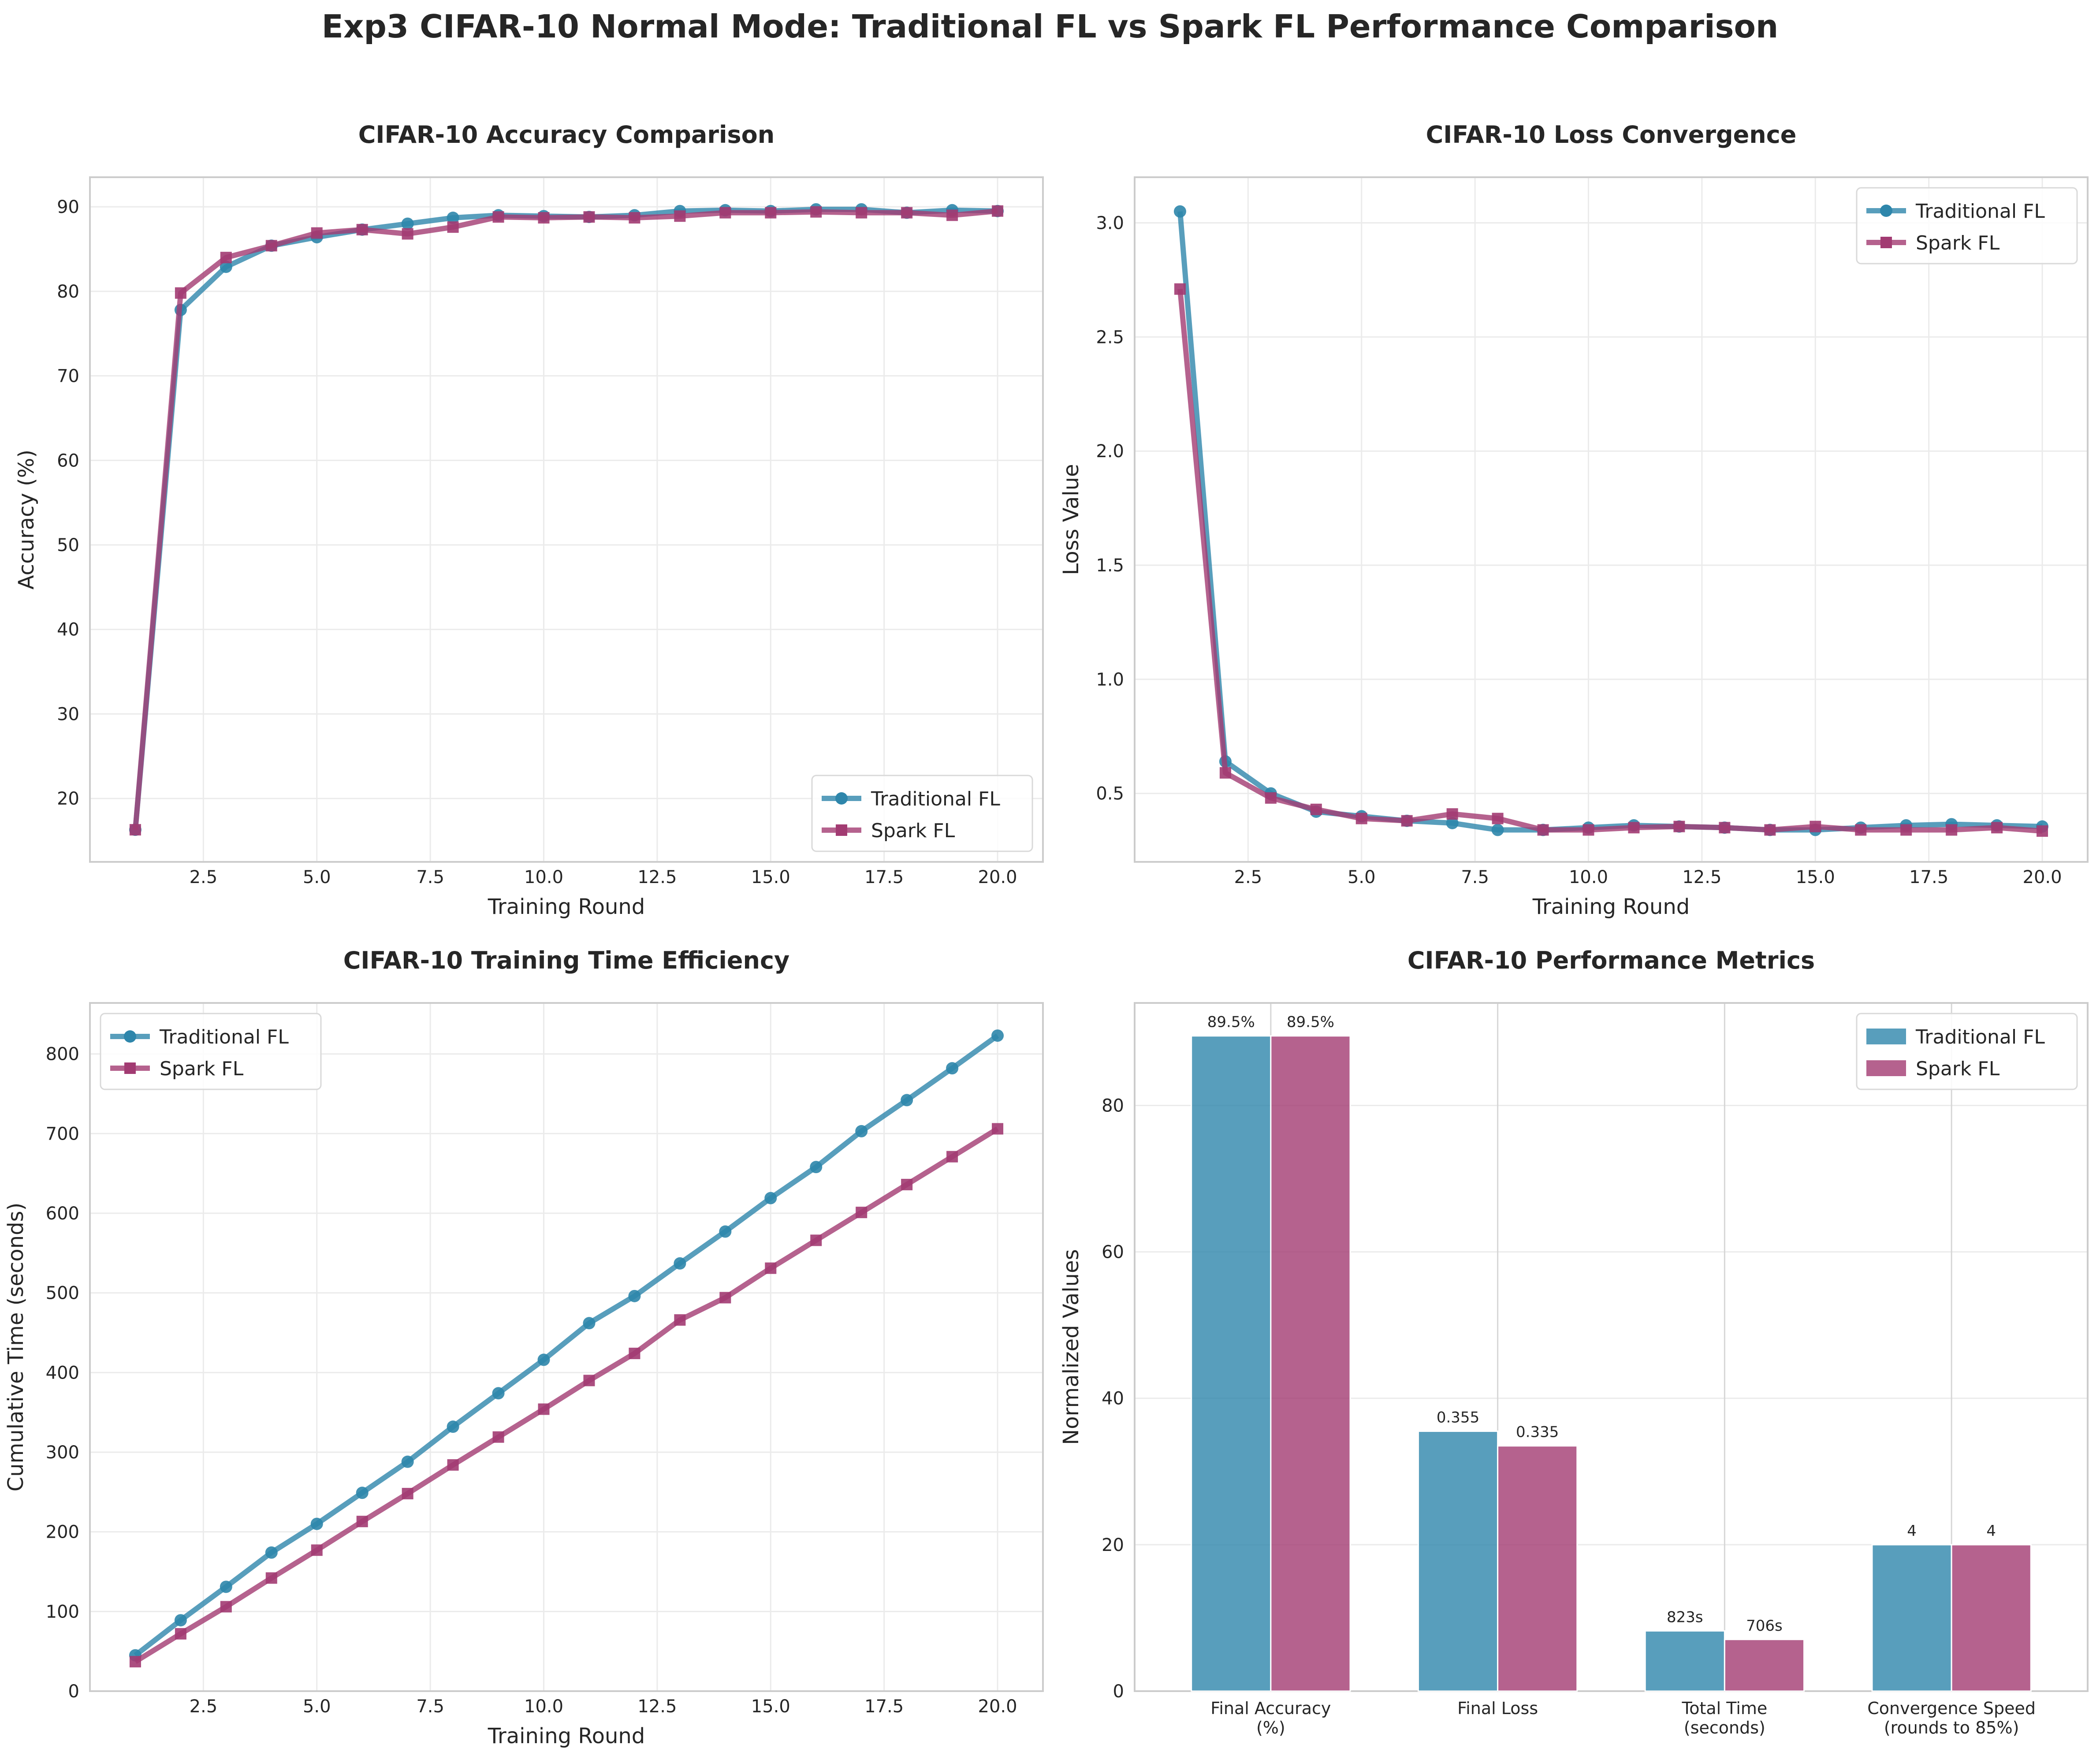  I want to click on y-tick-label: 0.5, so click(1110, 794).